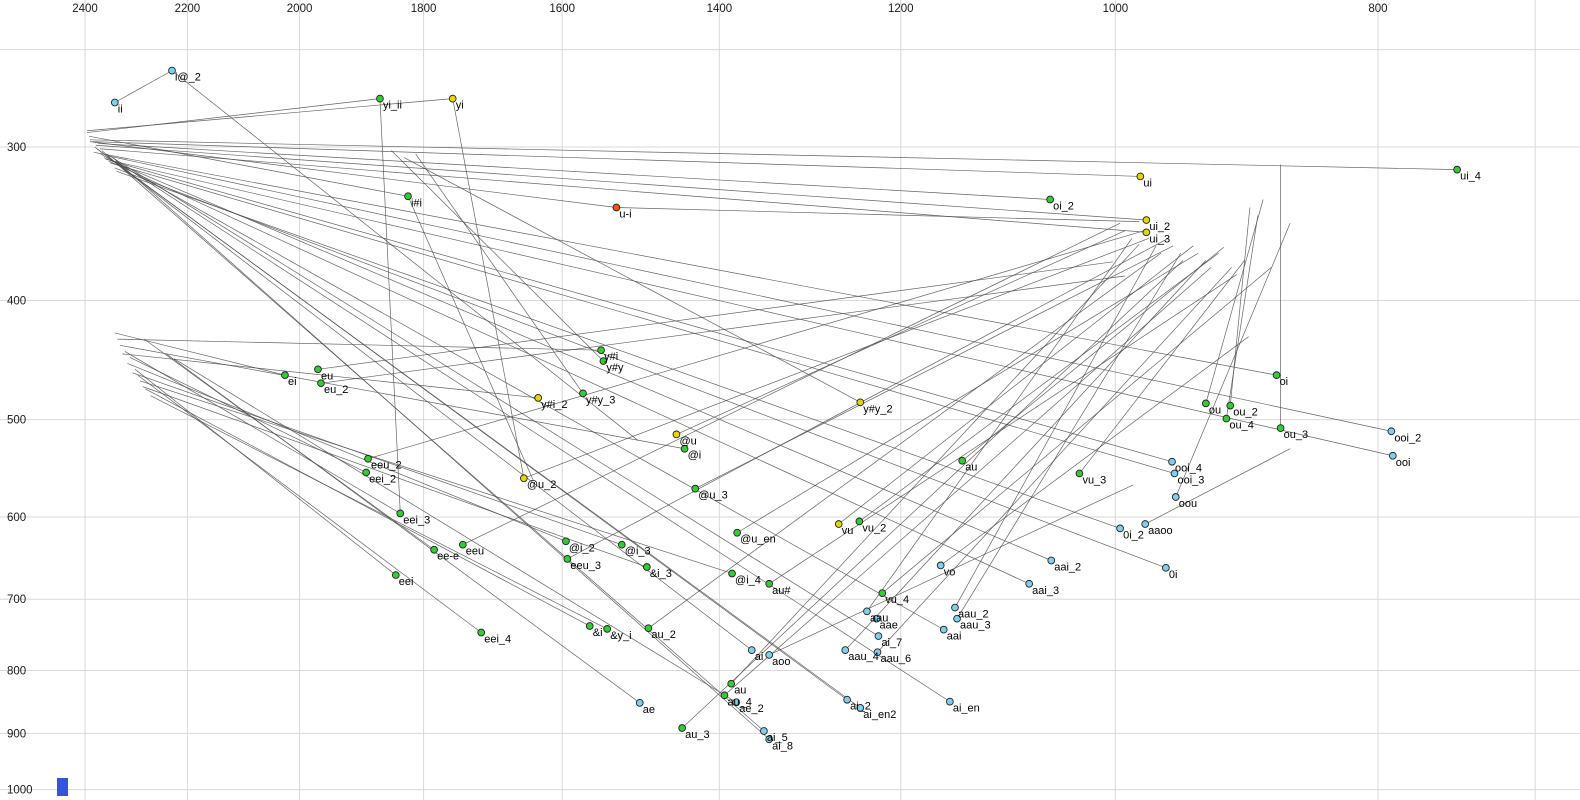  What do you see at coordinates (300, 9) in the screenshot?
I see `x-tick-label: 2000` at bounding box center [300, 9].